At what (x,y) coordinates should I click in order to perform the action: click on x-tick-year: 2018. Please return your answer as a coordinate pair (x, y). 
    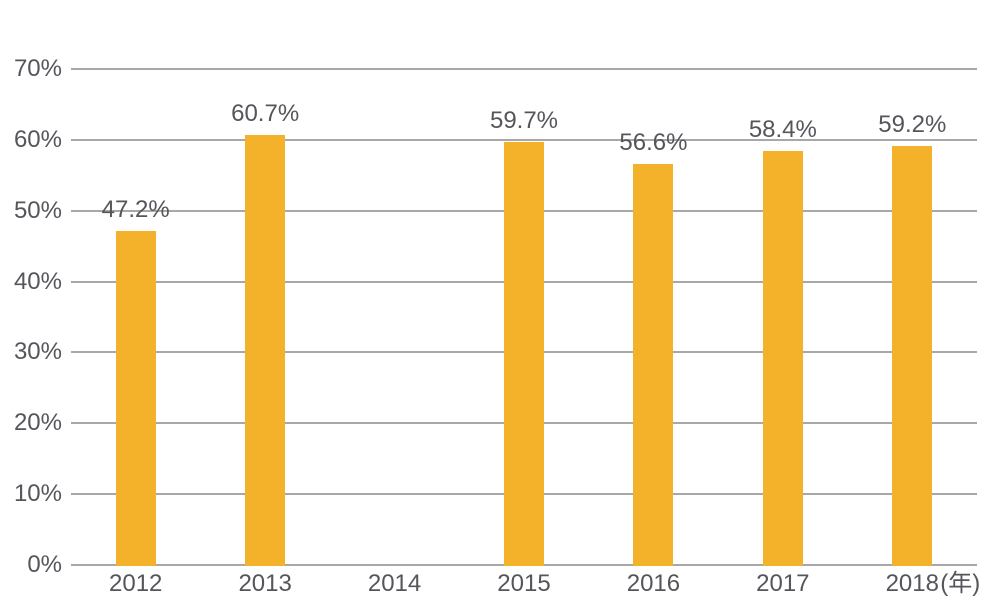
    Looking at the image, I should click on (912, 583).